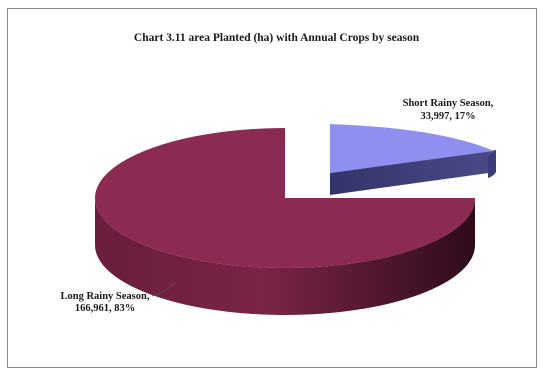 This screenshot has height=387, width=553. I want to click on label-long-rainy-line1: Long Rainy Season,, so click(105, 296).